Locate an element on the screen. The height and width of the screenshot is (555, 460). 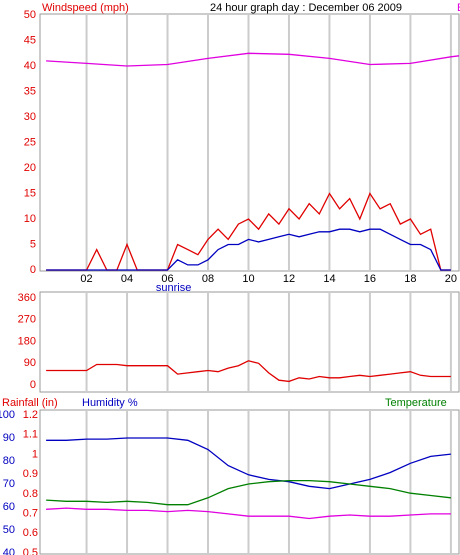
y-tick-label: 45 is located at coordinates (30, 40).